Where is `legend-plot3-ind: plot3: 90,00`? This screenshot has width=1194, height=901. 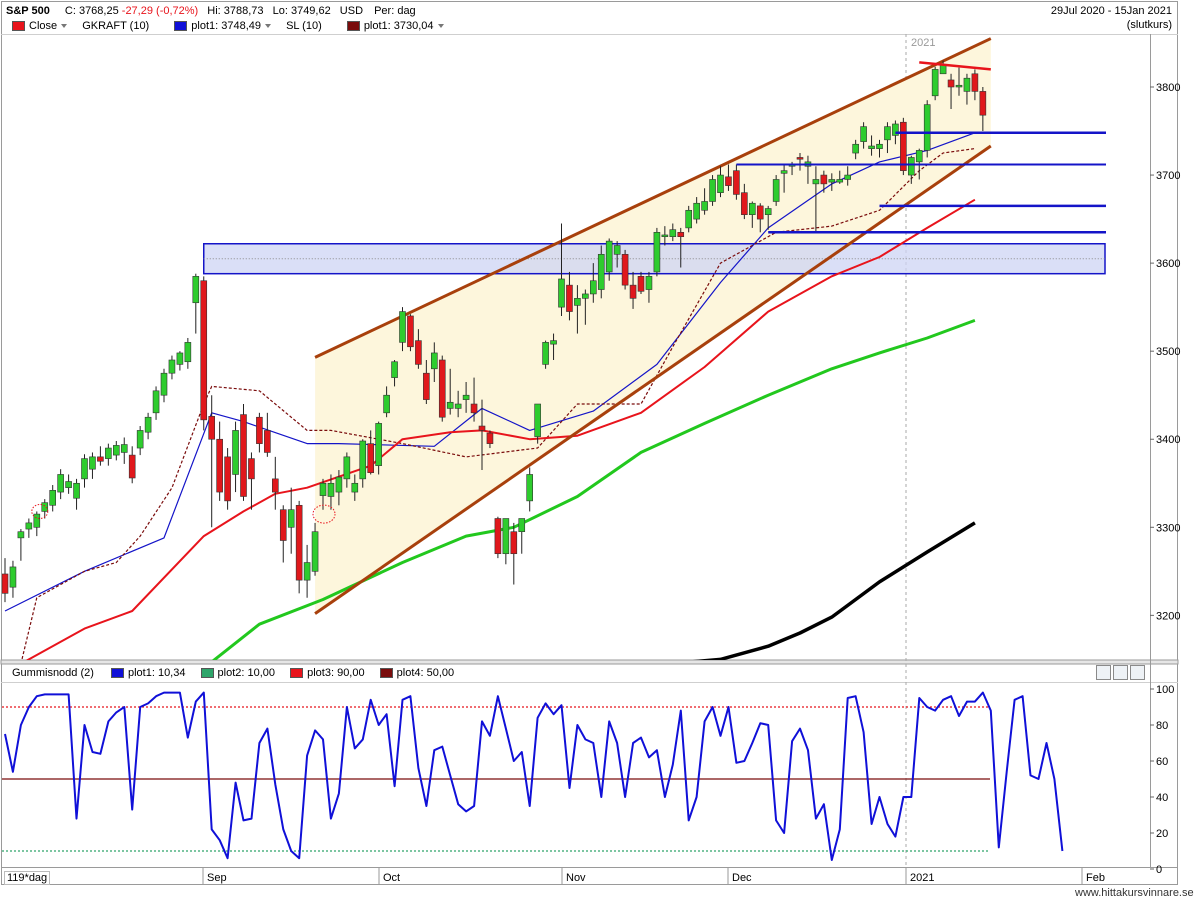
legend-plot3-ind: plot3: 90,00 is located at coordinates (327, 673).